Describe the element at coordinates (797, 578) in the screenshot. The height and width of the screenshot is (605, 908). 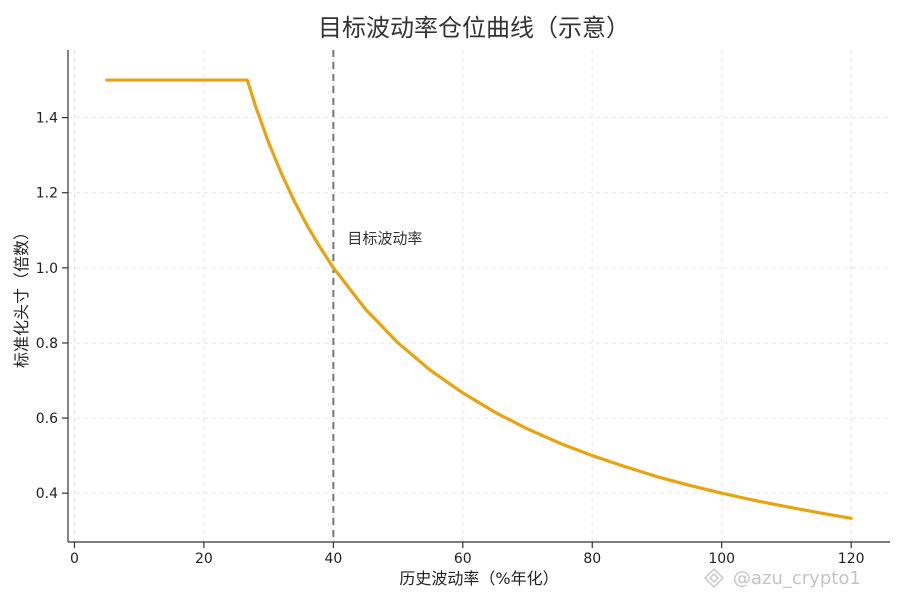
I see `watermark-text: @azu_crypto1` at that location.